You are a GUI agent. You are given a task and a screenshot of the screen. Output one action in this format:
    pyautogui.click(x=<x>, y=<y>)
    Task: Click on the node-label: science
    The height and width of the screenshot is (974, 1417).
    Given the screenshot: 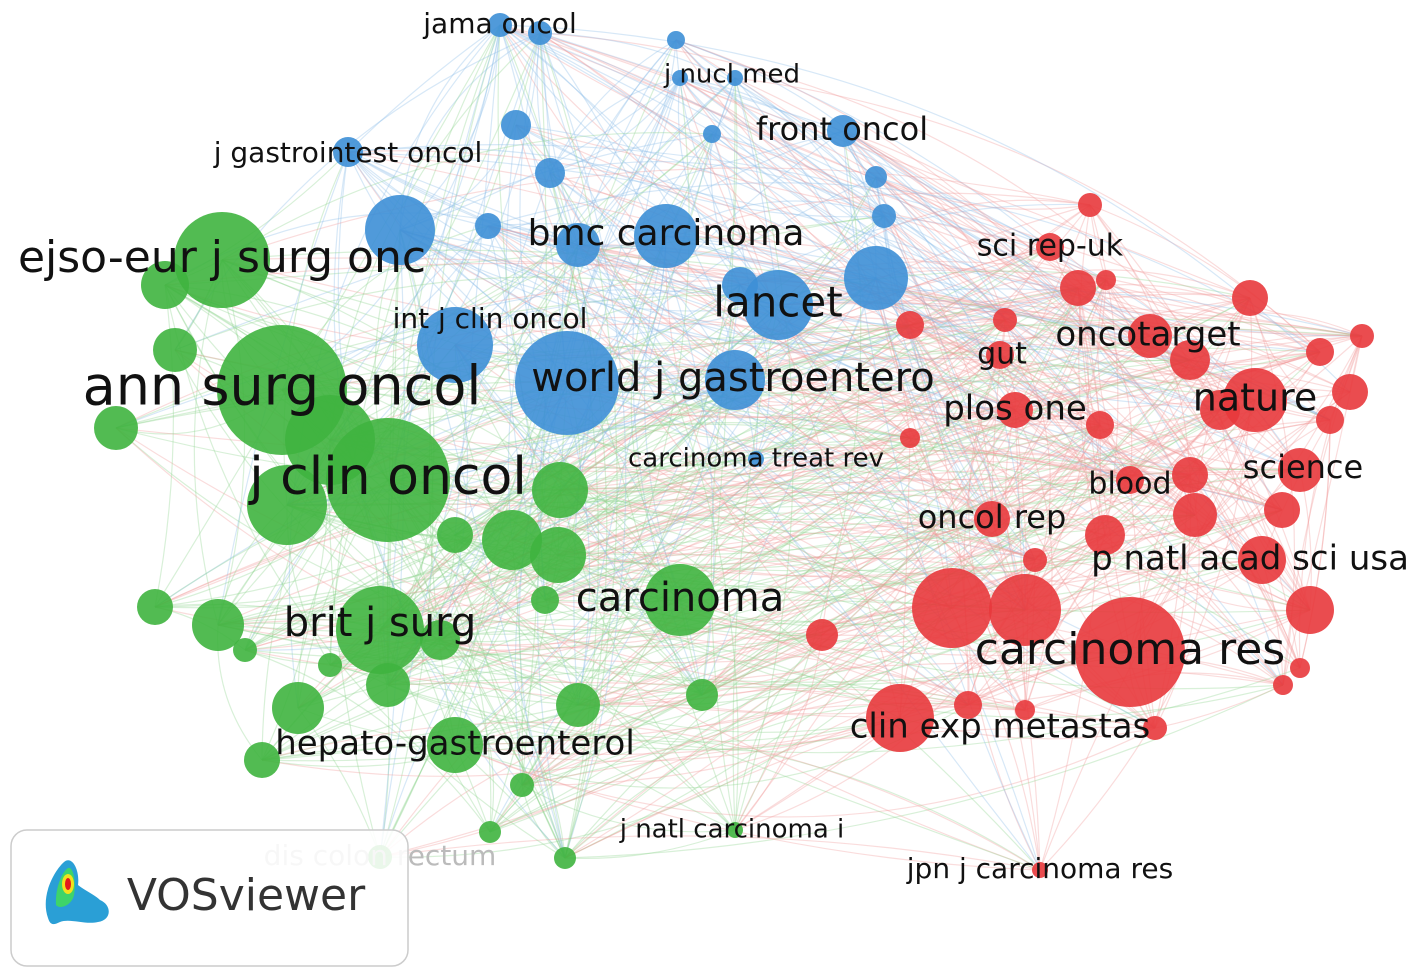 What is the action you would take?
    pyautogui.click(x=1303, y=467)
    